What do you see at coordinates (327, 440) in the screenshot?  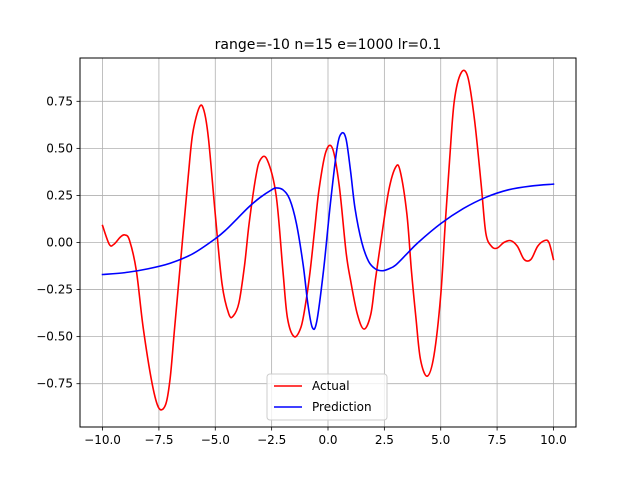 I see `x-tick-label: 0.0` at bounding box center [327, 440].